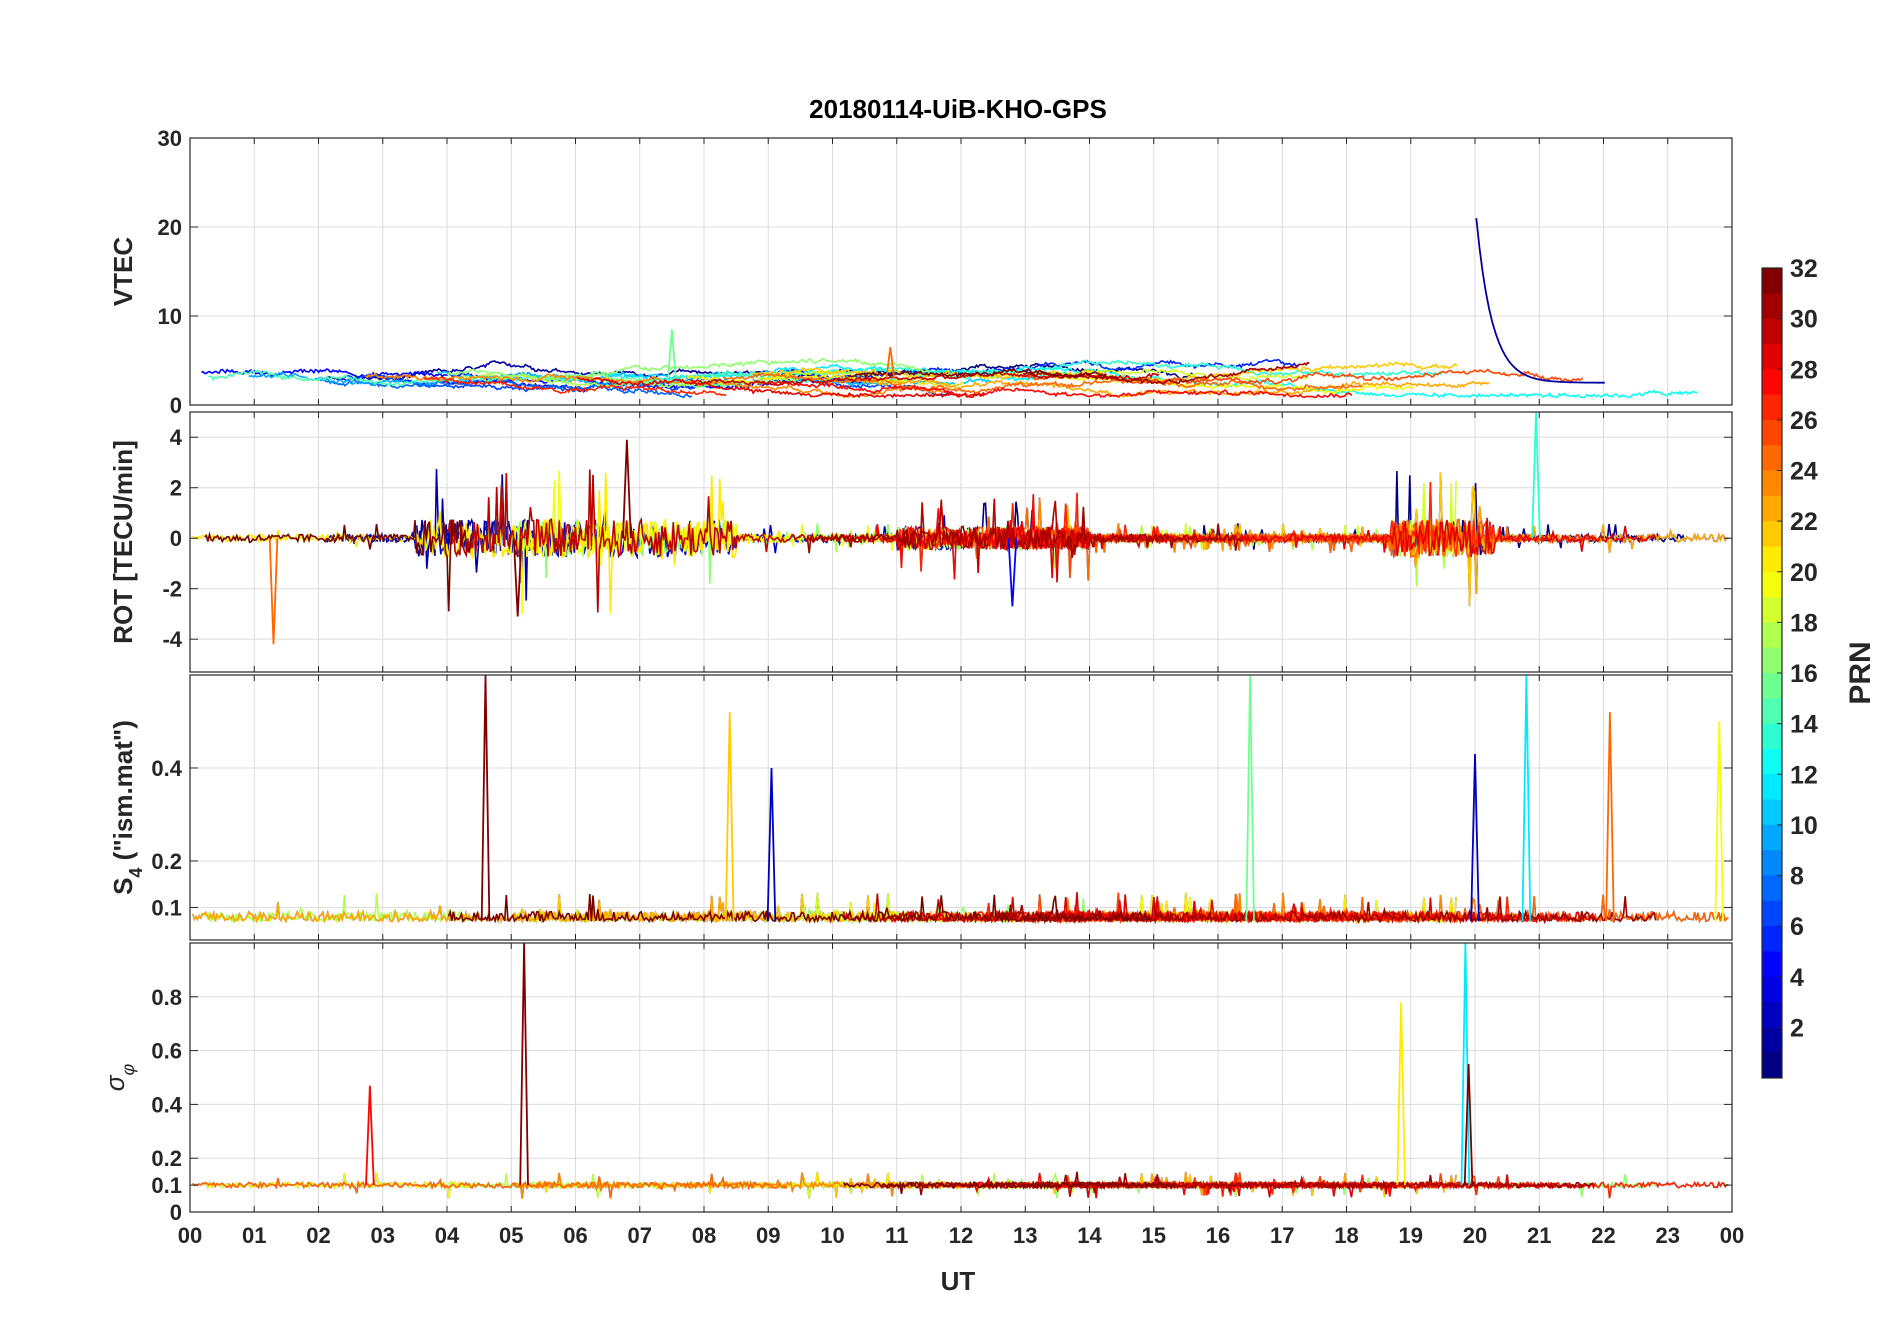  I want to click on x-tick-label: 18, so click(1346, 1235).